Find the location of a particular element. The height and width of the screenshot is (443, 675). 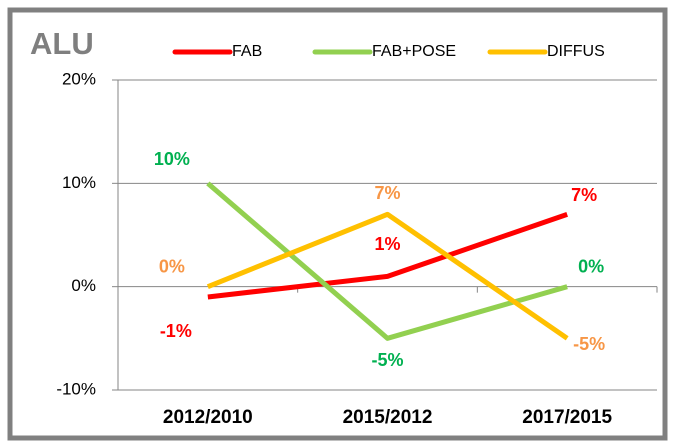

data-label: 1% is located at coordinates (387, 244).